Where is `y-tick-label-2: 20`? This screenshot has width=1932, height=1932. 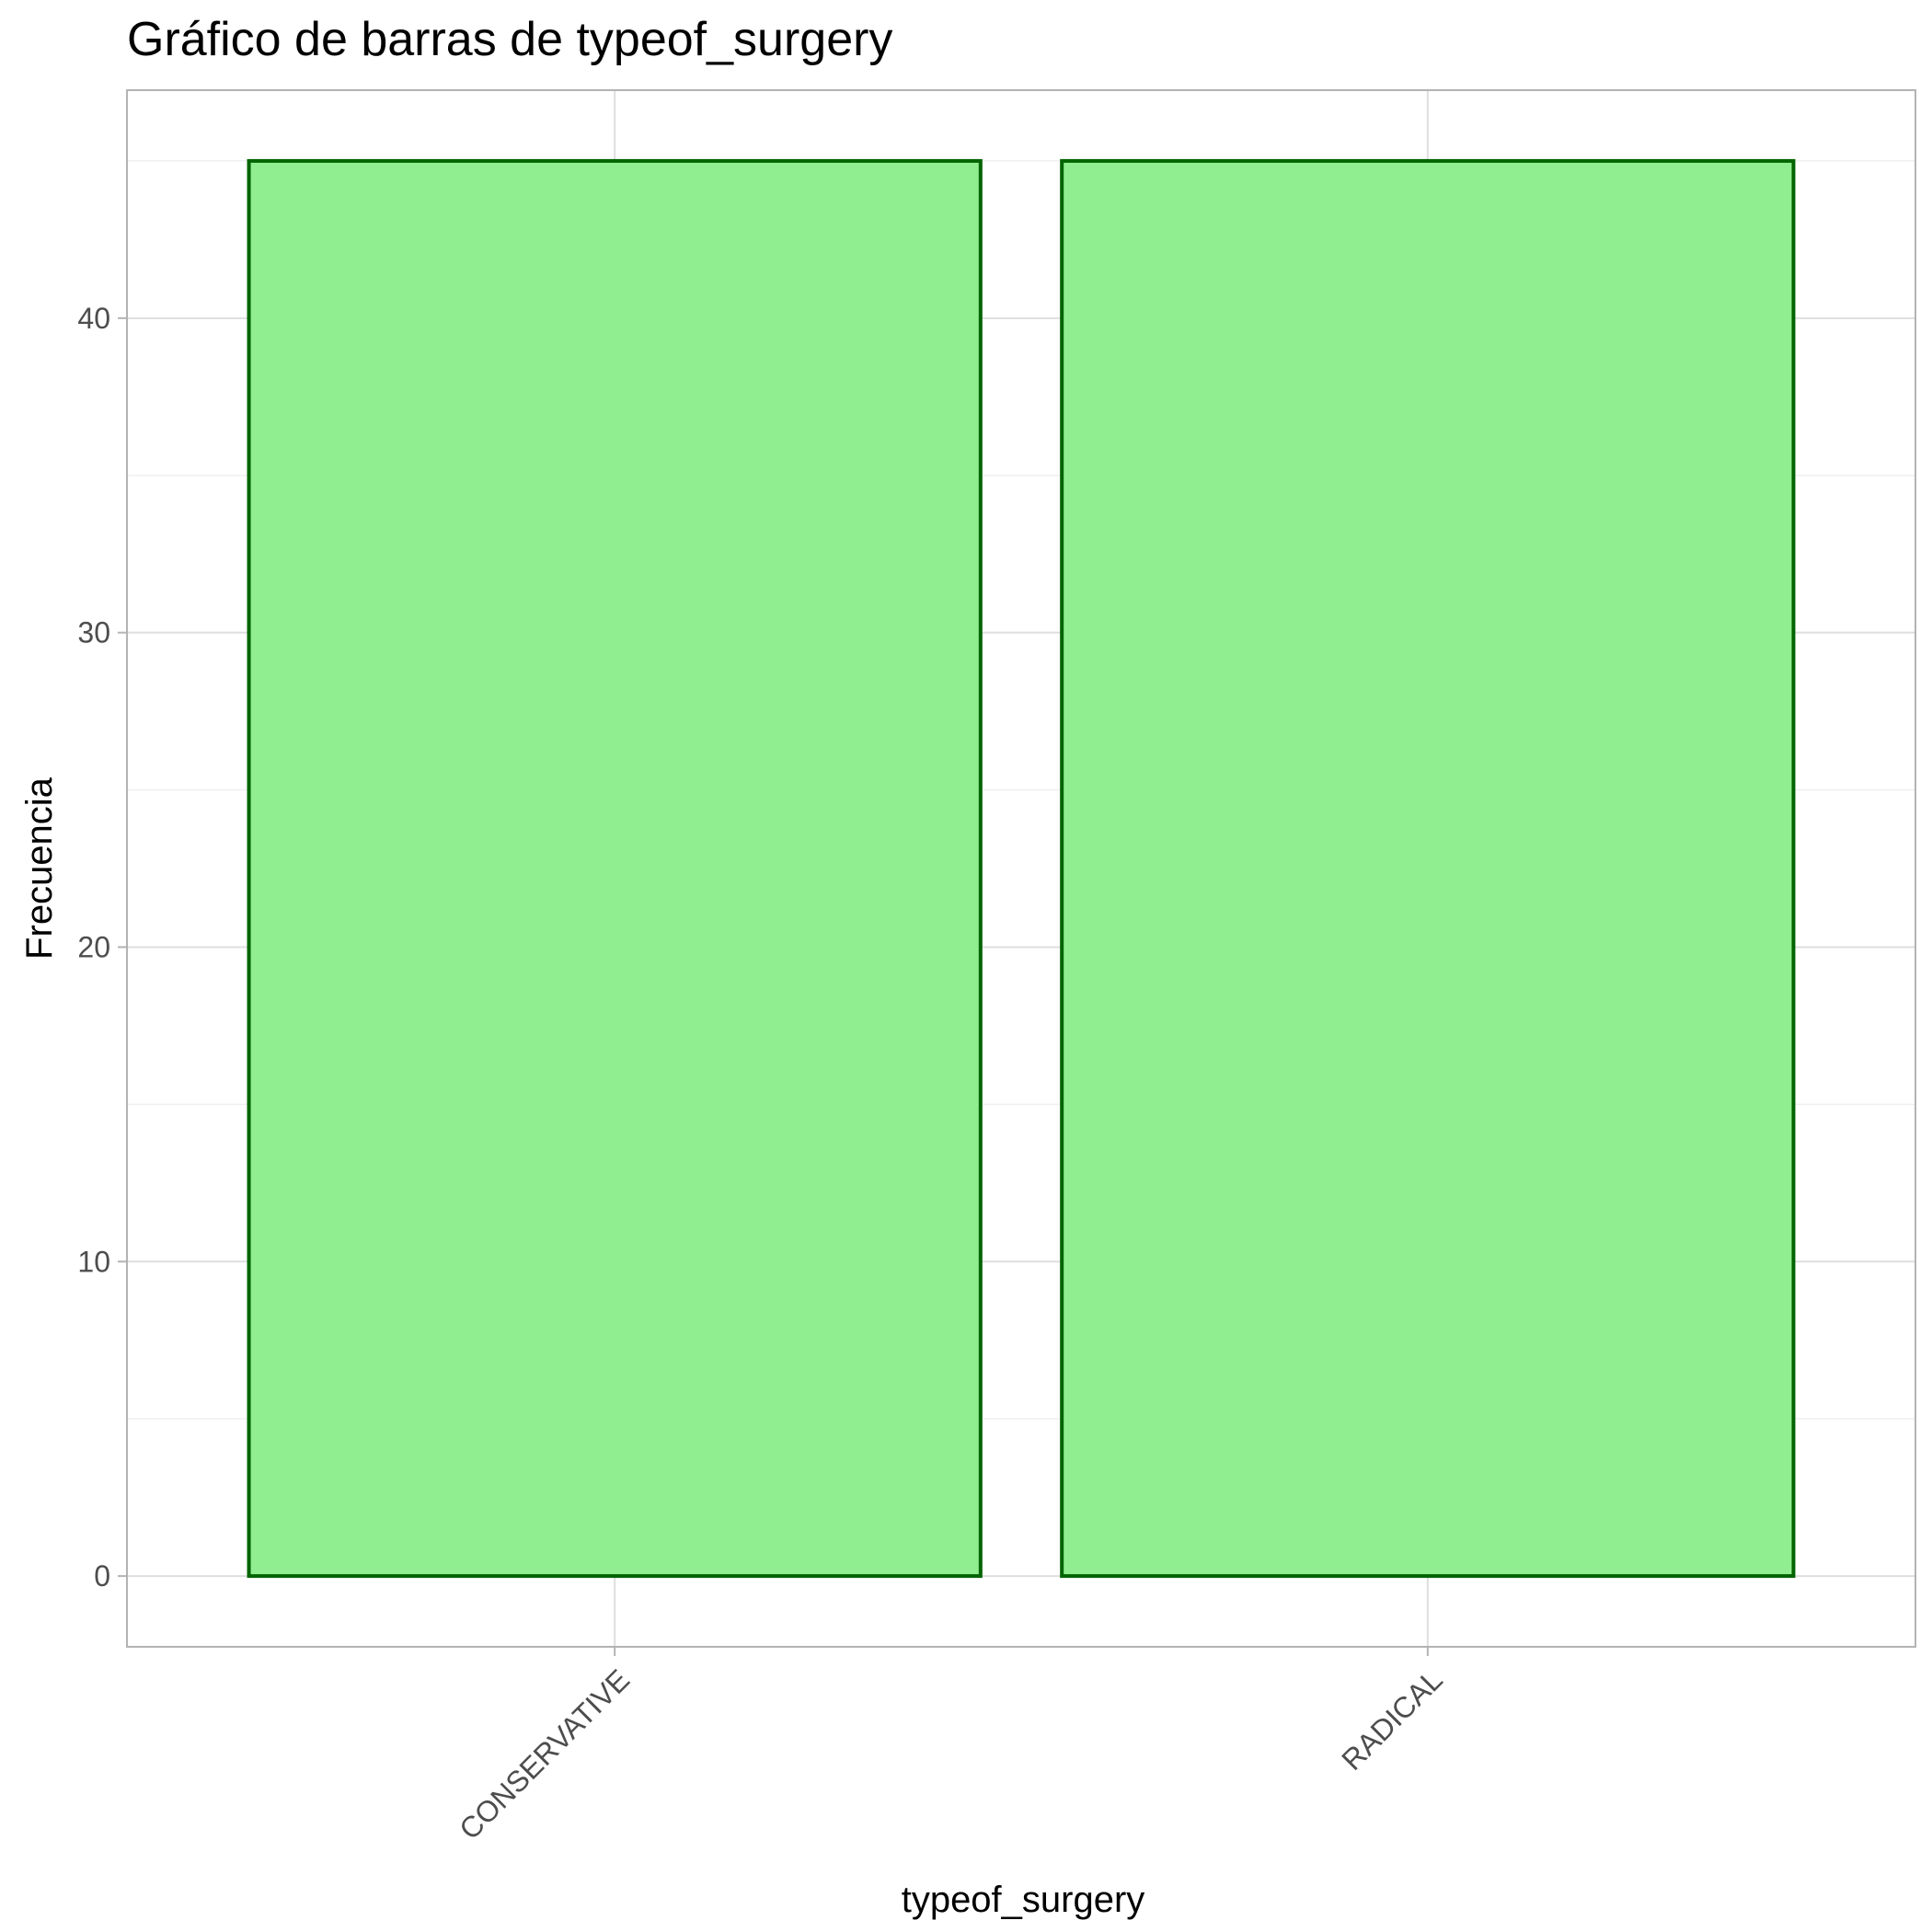
y-tick-label-2: 20 is located at coordinates (93, 947).